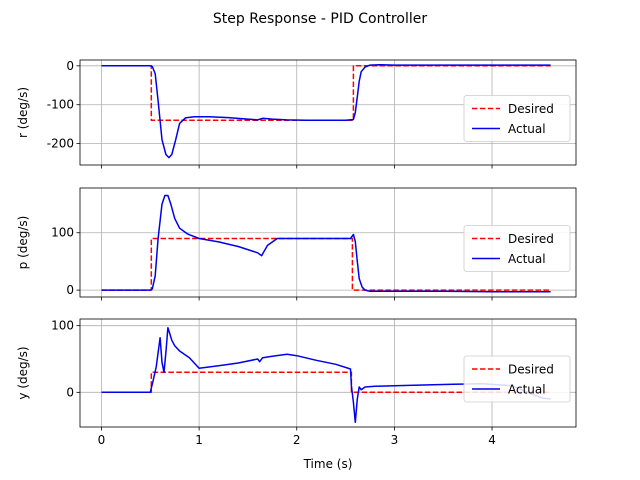 This screenshot has height=480, width=640. Describe the element at coordinates (102, 440) in the screenshot. I see `x-tick-label: 0` at that location.